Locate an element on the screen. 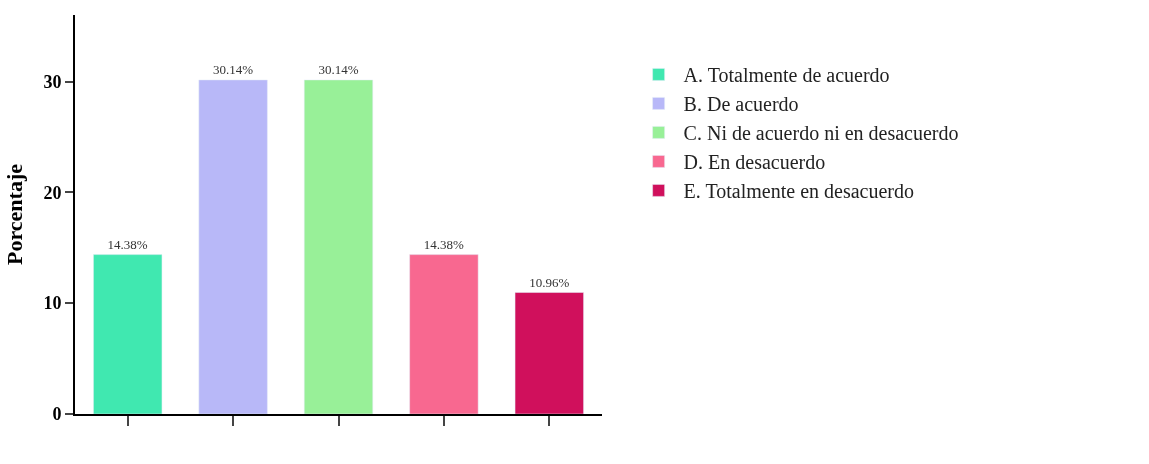 The width and height of the screenshot is (1149, 464). y-tick-label: 20 is located at coordinates (52, 192).